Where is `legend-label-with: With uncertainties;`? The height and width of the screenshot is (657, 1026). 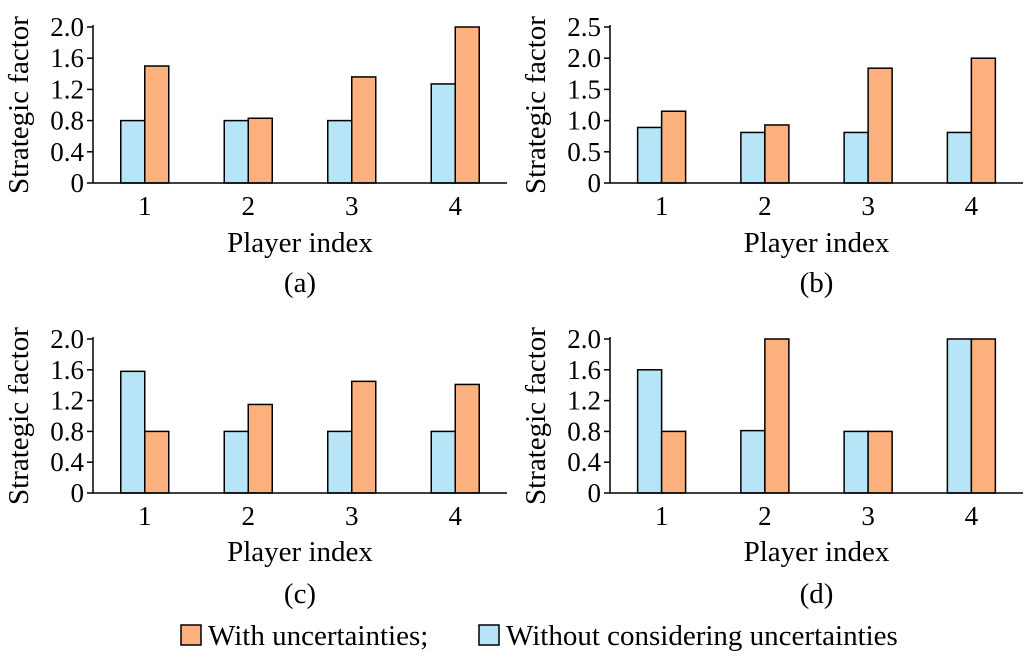 legend-label-with: With uncertainties; is located at coordinates (318, 636).